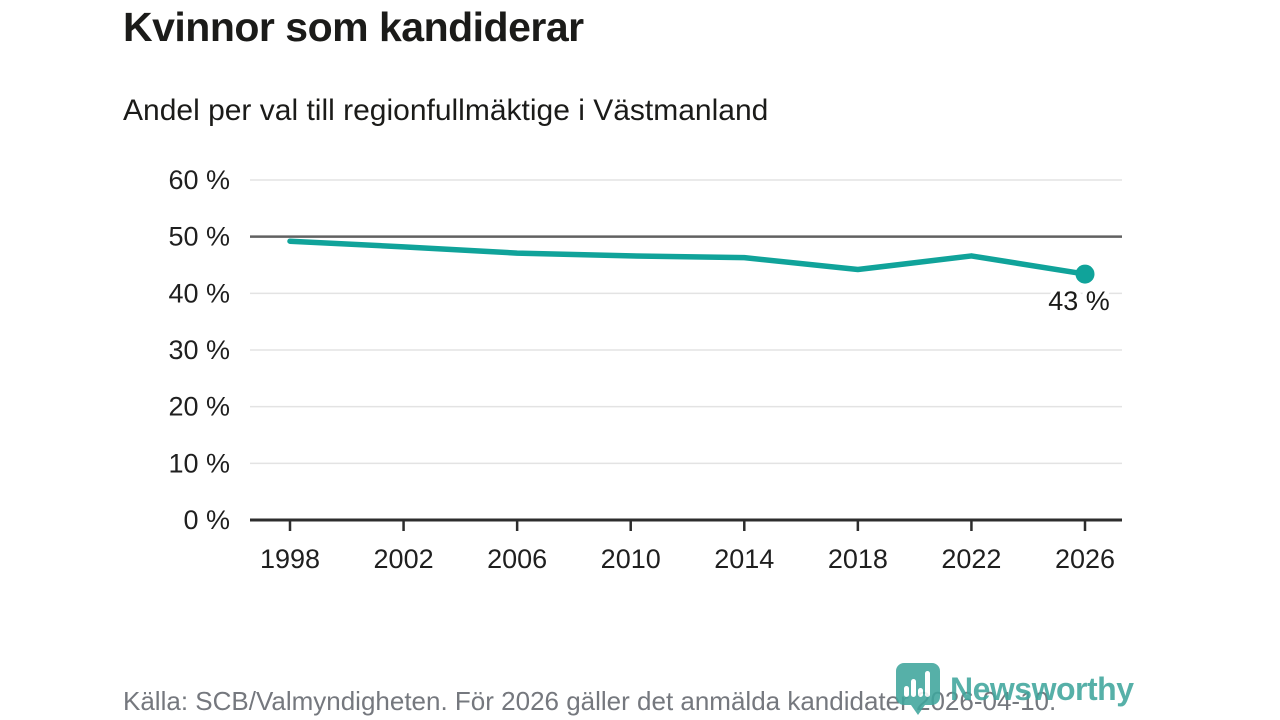  What do you see at coordinates (199, 293) in the screenshot?
I see `y-tick-label: 40 %` at bounding box center [199, 293].